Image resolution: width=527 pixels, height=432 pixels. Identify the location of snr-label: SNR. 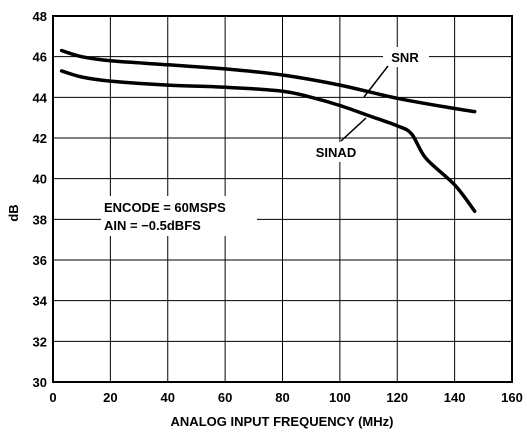
(405, 57).